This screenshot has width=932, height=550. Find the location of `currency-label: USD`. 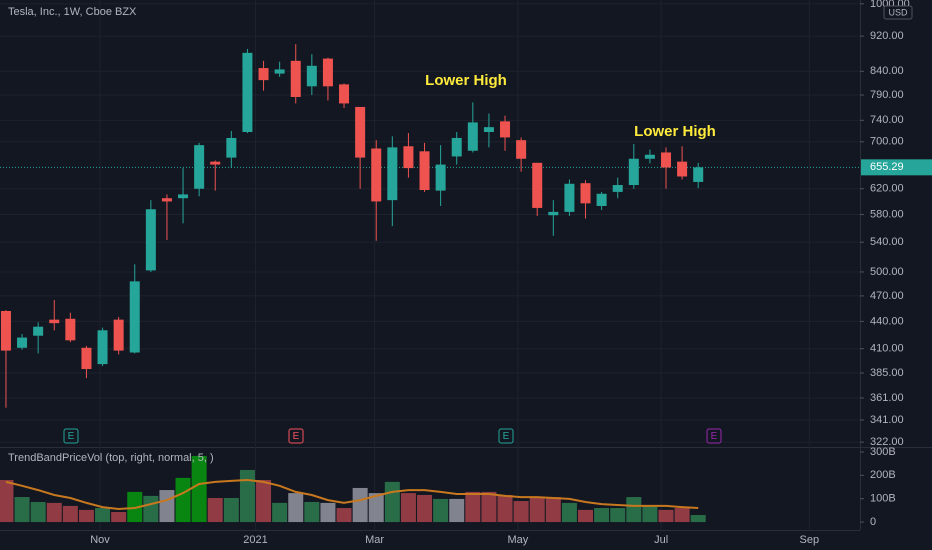

currency-label: USD is located at coordinates (898, 12).